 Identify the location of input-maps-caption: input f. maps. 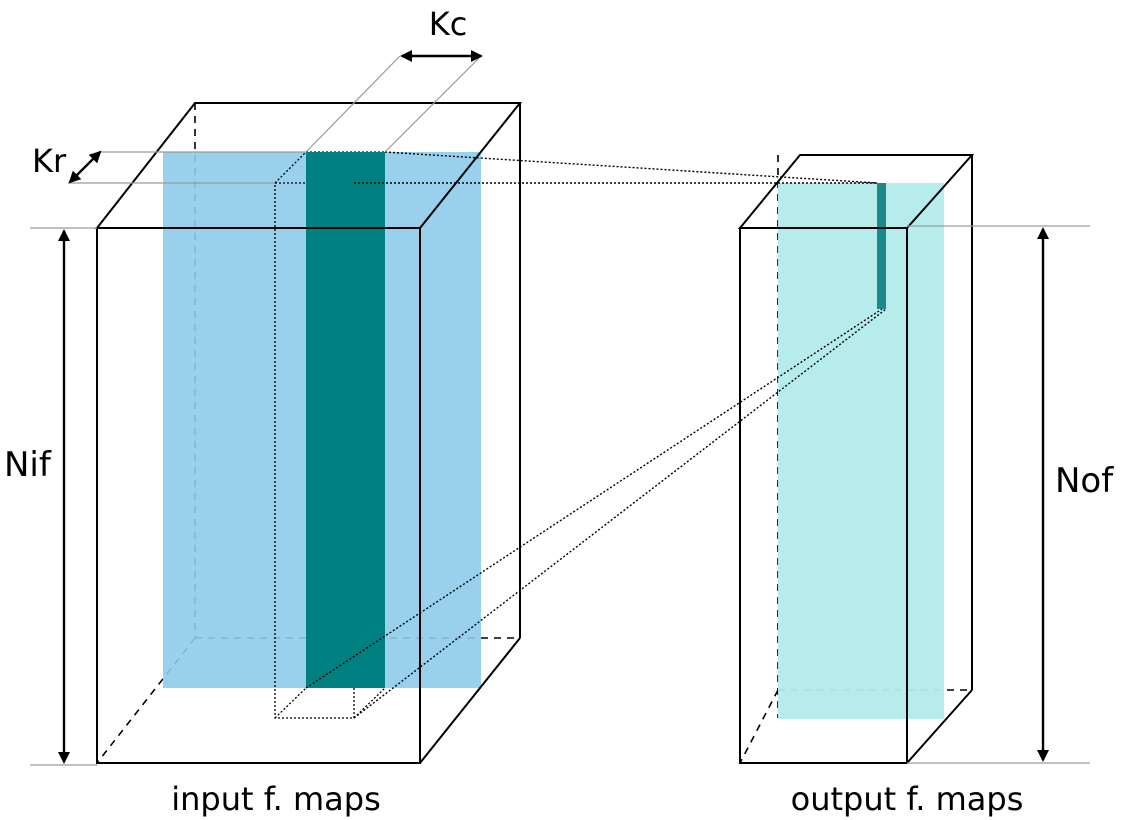
(276, 799).